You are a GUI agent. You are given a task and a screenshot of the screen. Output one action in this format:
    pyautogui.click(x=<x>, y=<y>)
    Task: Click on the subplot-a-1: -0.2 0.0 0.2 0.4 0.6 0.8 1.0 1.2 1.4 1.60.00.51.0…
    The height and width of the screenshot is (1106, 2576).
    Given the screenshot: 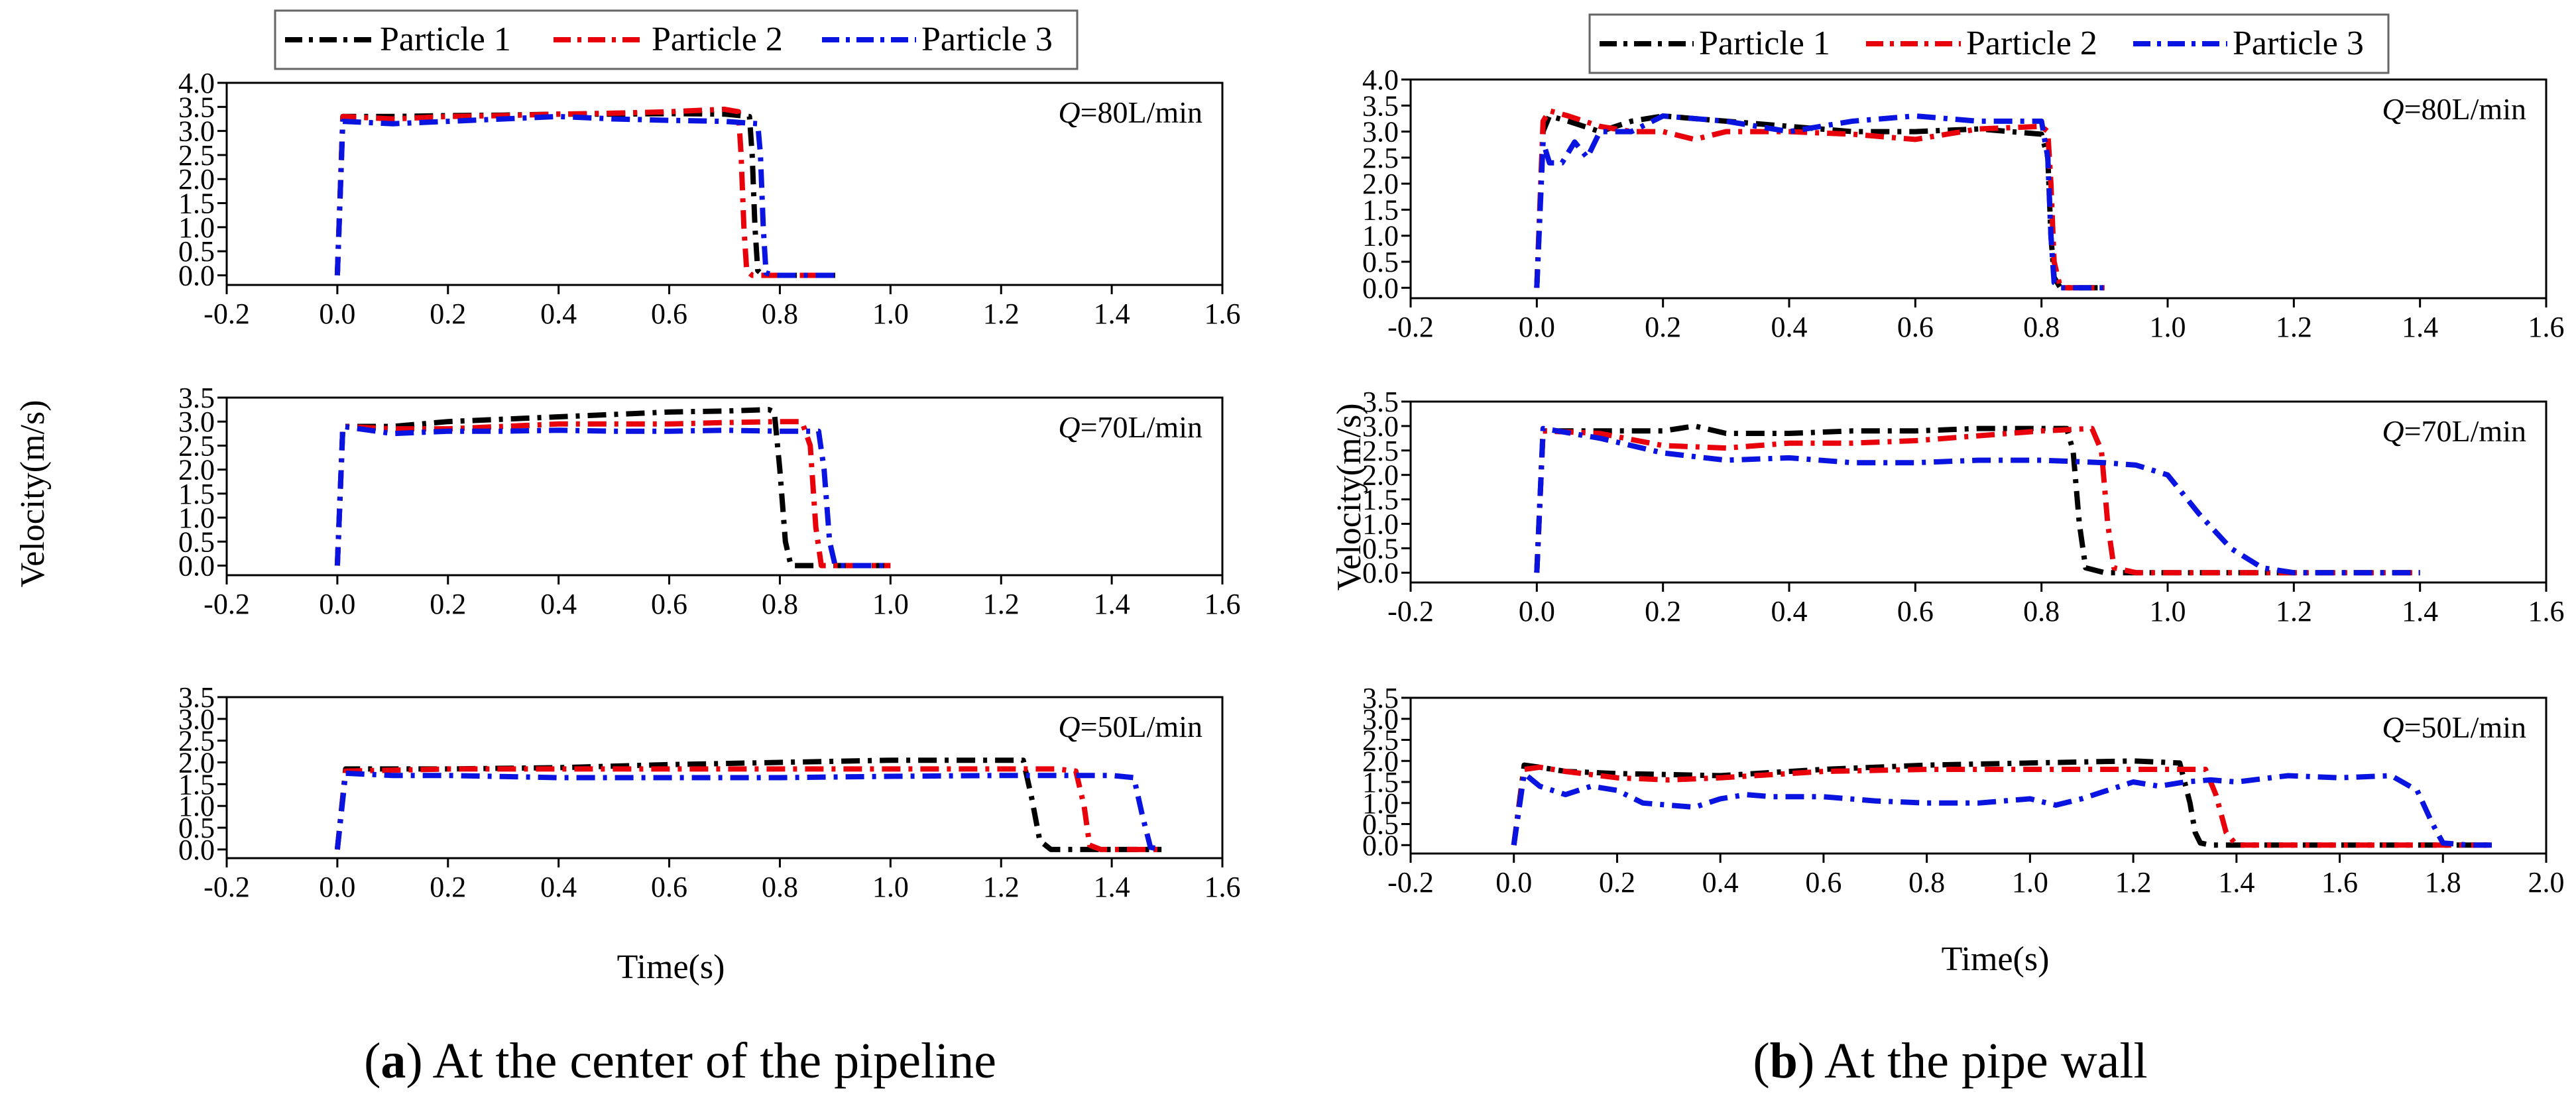 What is the action you would take?
    pyautogui.click(x=710, y=198)
    